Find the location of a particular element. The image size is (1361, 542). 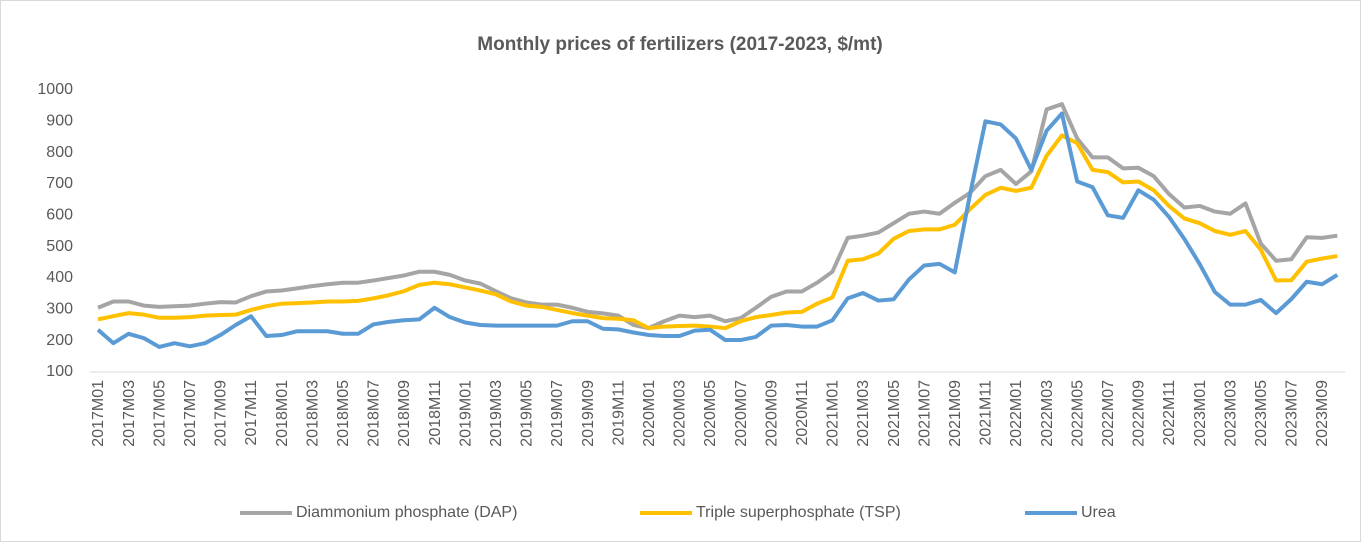

y-tick-label: 100 is located at coordinates (59, 371).